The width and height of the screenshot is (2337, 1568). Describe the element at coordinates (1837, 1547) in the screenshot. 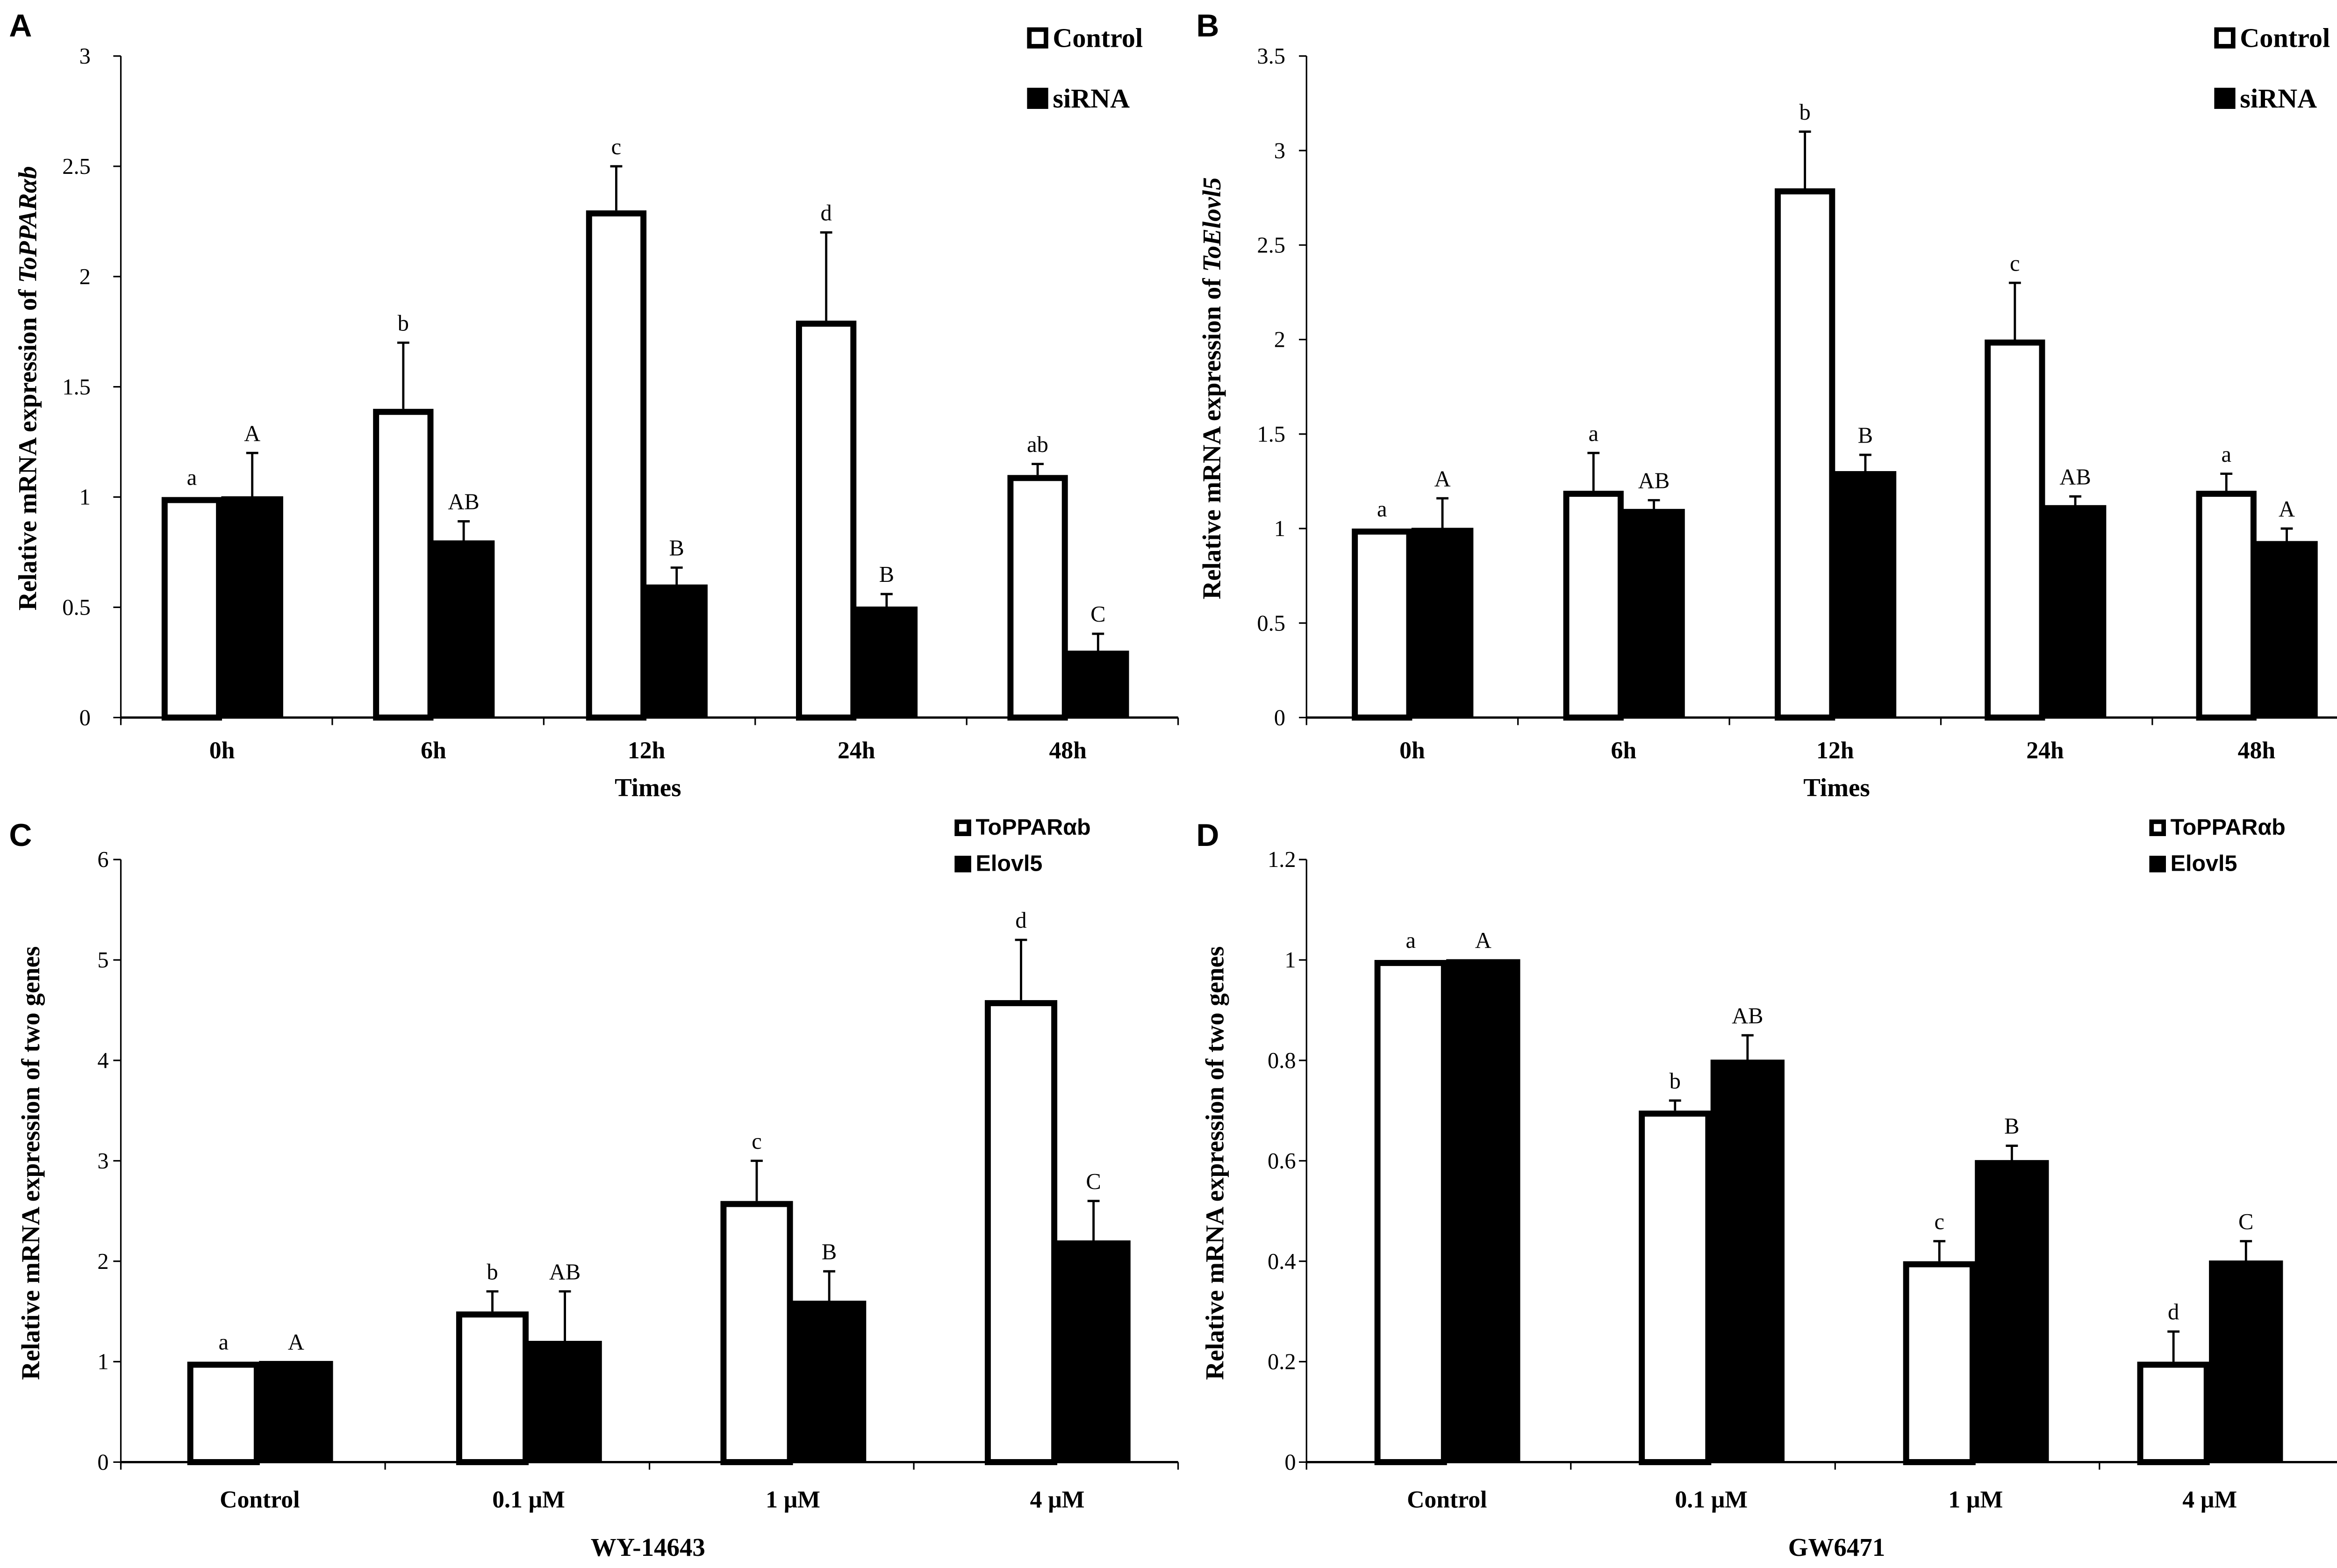

I see `x-axis-title: GW6471` at that location.